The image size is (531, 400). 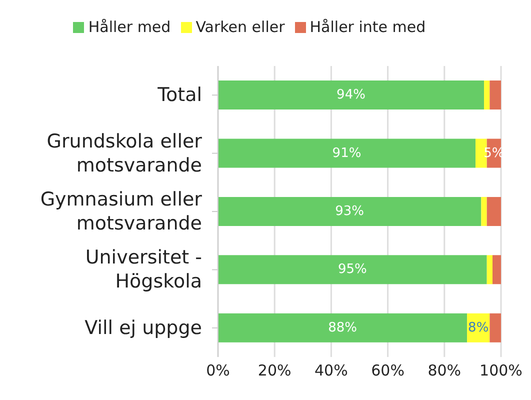 I want to click on x-tick-label: 60%, so click(x=387, y=371).